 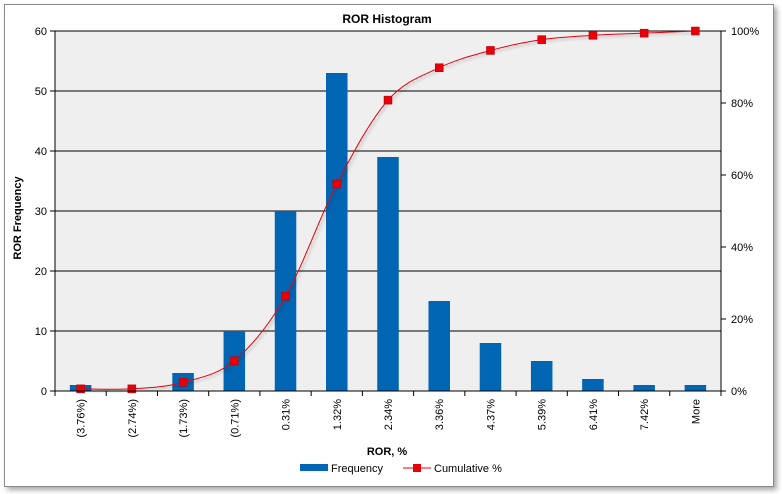 What do you see at coordinates (41, 212) in the screenshot?
I see `y-tick-label: 30` at bounding box center [41, 212].